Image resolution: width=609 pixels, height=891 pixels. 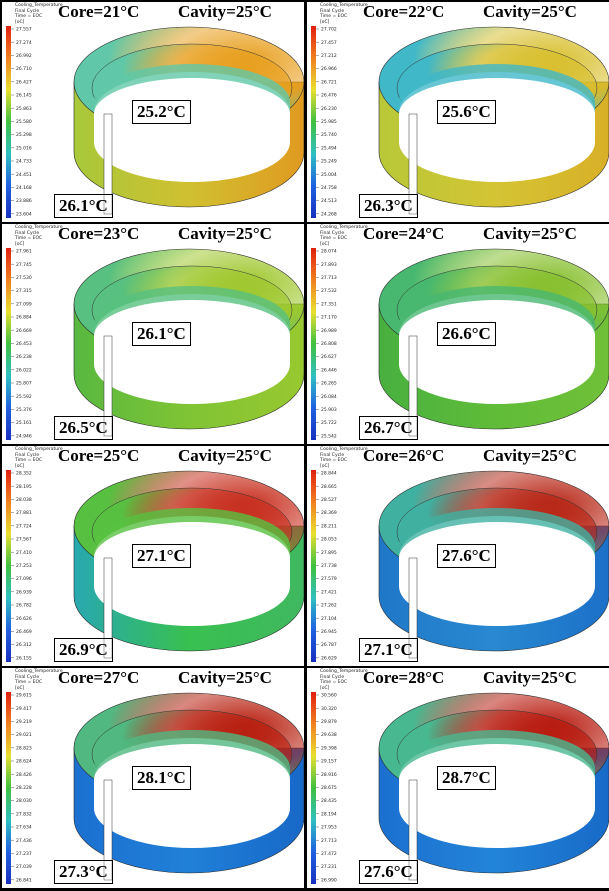 I want to click on legend-tick-label: 25.494, so click(x=329, y=148).